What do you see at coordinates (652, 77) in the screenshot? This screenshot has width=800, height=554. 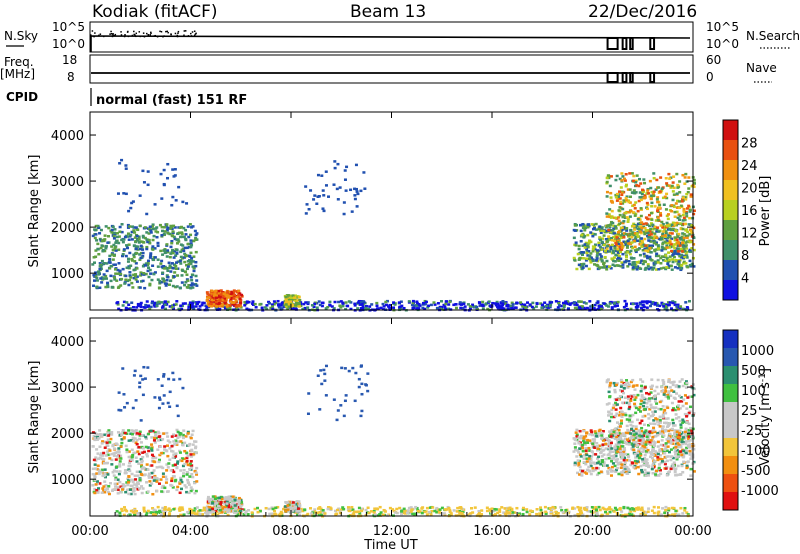 I see `freq-gap` at bounding box center [652, 77].